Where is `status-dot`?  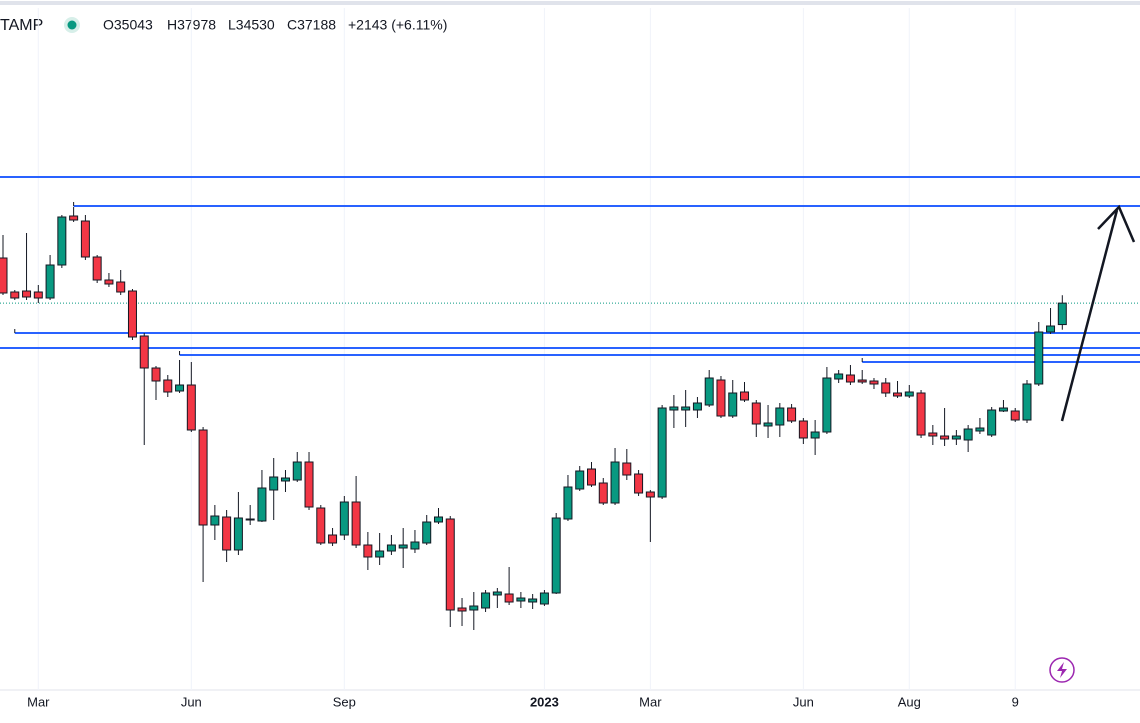
status-dot is located at coordinates (72, 25).